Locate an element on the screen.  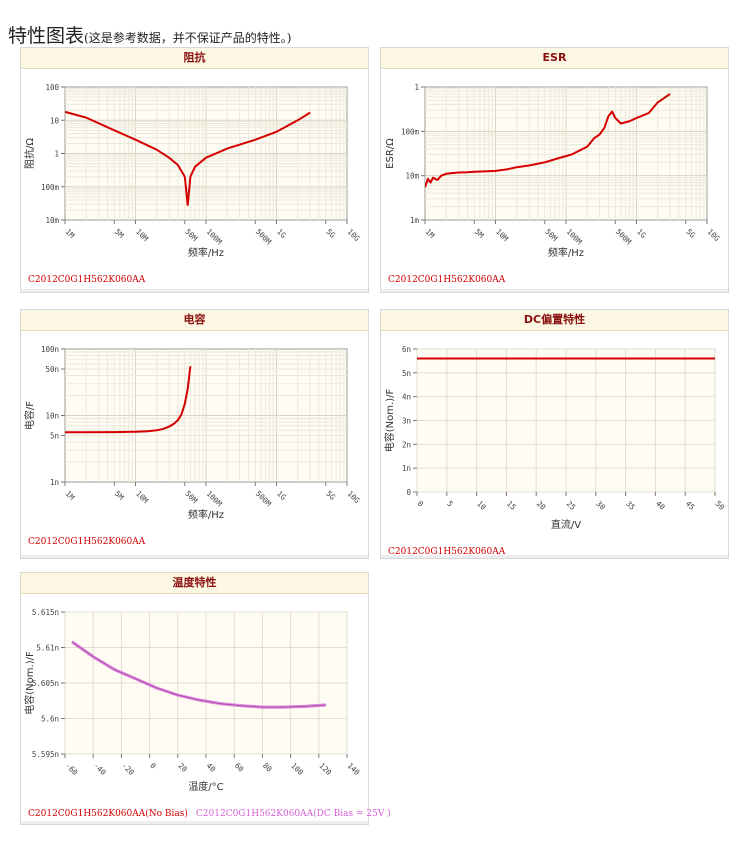
x-tick-label: 10 is located at coordinates (481, 505).